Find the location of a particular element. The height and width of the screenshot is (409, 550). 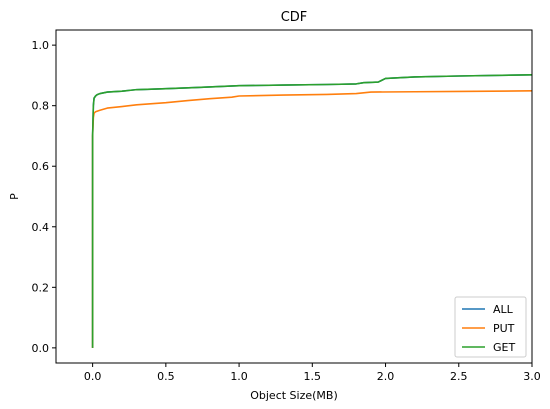

x-axis-label: Object Size(MB) is located at coordinates (294, 395).